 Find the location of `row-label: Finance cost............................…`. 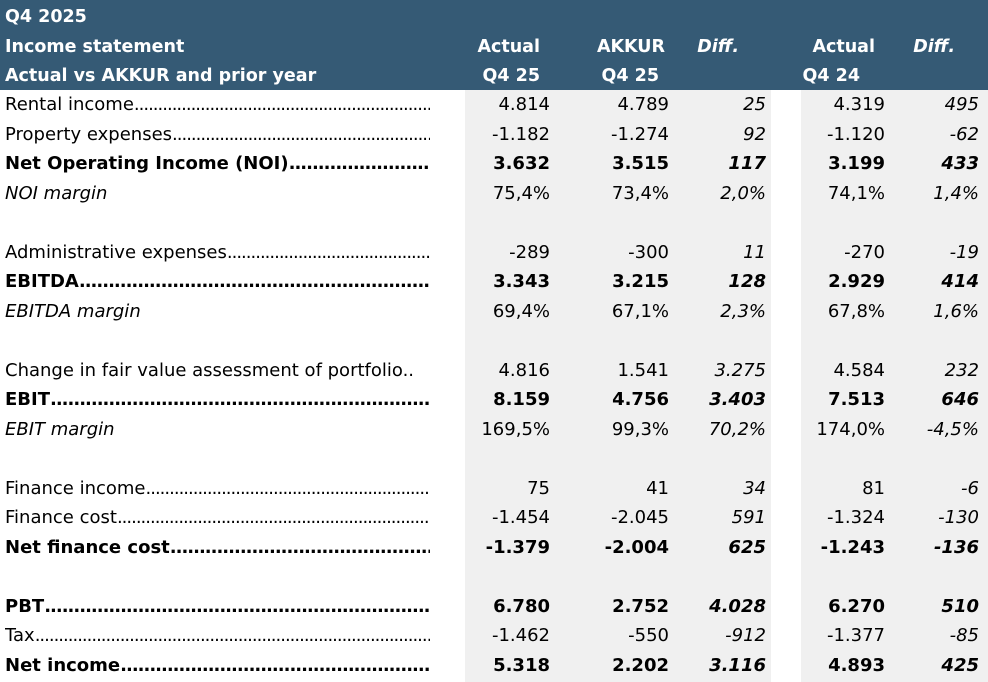

row-label: Finance cost............................… is located at coordinates (217, 518).